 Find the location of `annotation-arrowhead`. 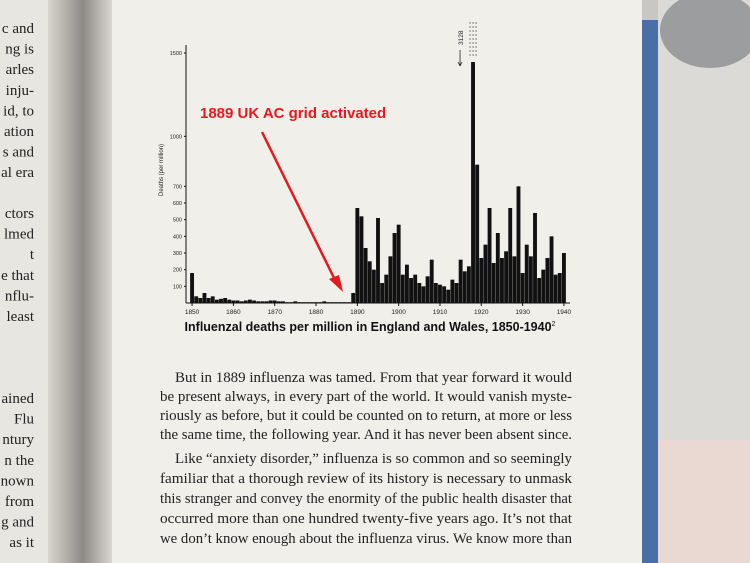

annotation-arrowhead is located at coordinates (336, 283).